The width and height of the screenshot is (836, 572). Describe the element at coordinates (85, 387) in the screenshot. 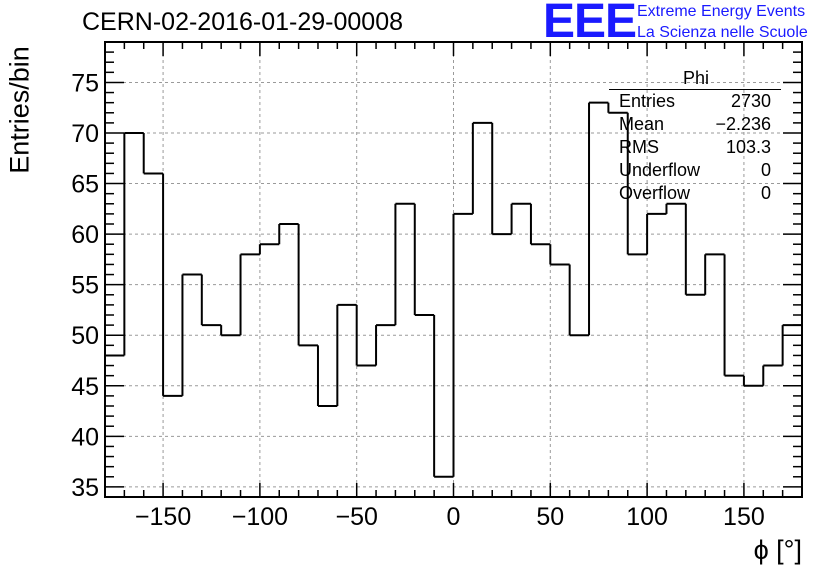

I see `y-tick-label: 45` at that location.